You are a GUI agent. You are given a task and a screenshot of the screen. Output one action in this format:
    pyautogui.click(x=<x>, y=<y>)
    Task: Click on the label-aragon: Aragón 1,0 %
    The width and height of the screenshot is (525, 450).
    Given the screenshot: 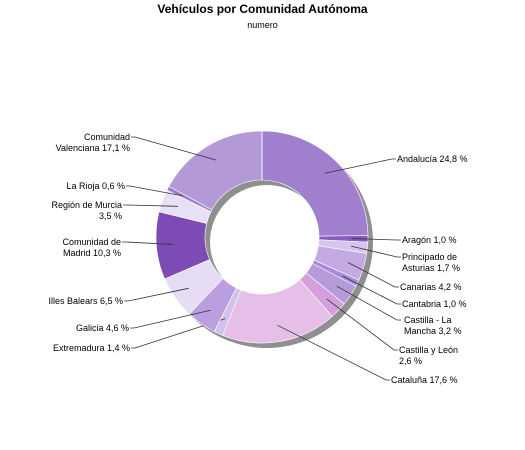 What is the action you would take?
    pyautogui.click(x=429, y=240)
    